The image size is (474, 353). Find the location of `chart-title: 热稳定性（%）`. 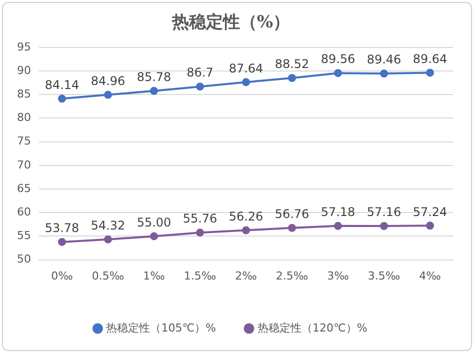

chart-title: 热稳定性（%） is located at coordinates (230, 22).